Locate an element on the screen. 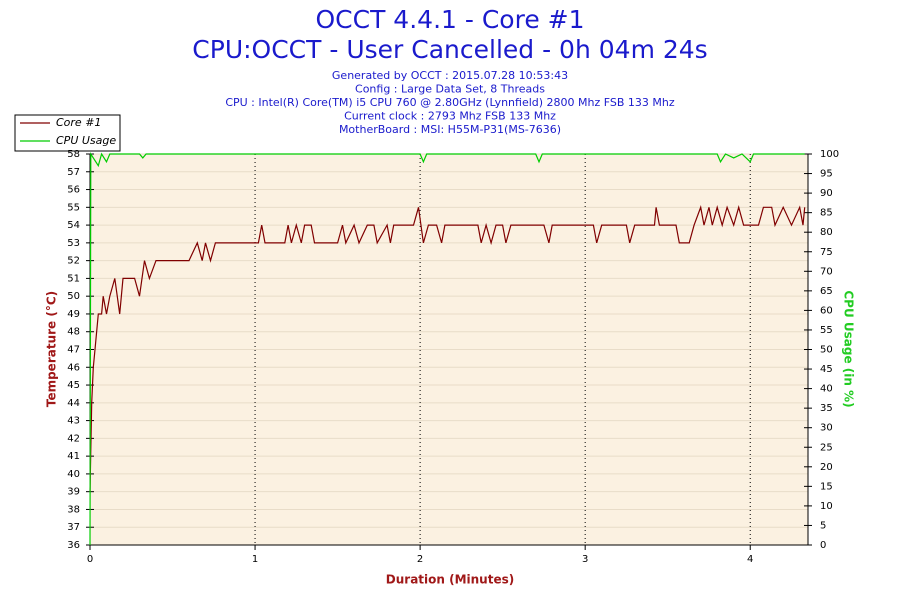  y2-tick-label: 15 is located at coordinates (826, 486).